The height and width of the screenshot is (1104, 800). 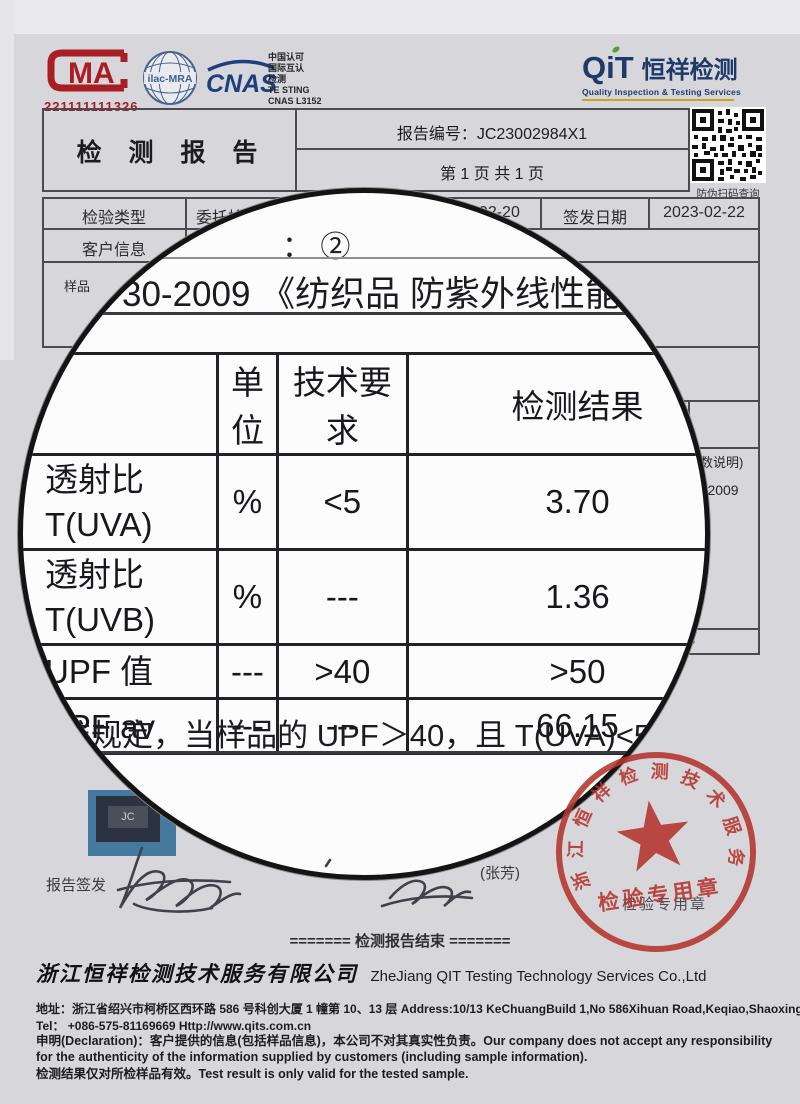 I want to click on table-row: UPF 值 --- >40 >50, so click(x=364, y=671).